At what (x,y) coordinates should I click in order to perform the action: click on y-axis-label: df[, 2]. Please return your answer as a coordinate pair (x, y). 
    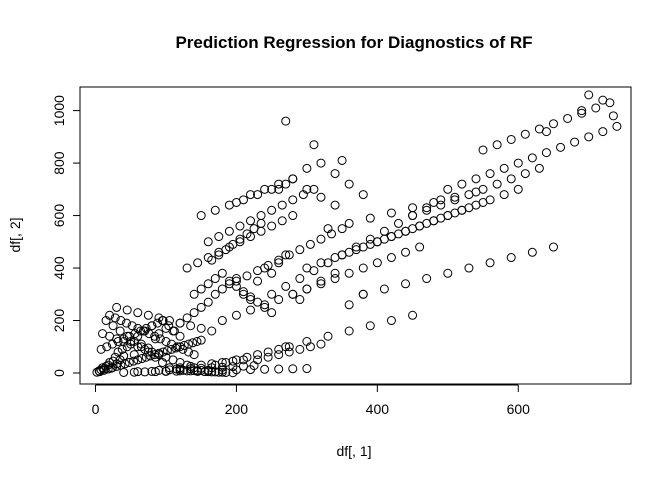
    Looking at the image, I should click on (15, 234).